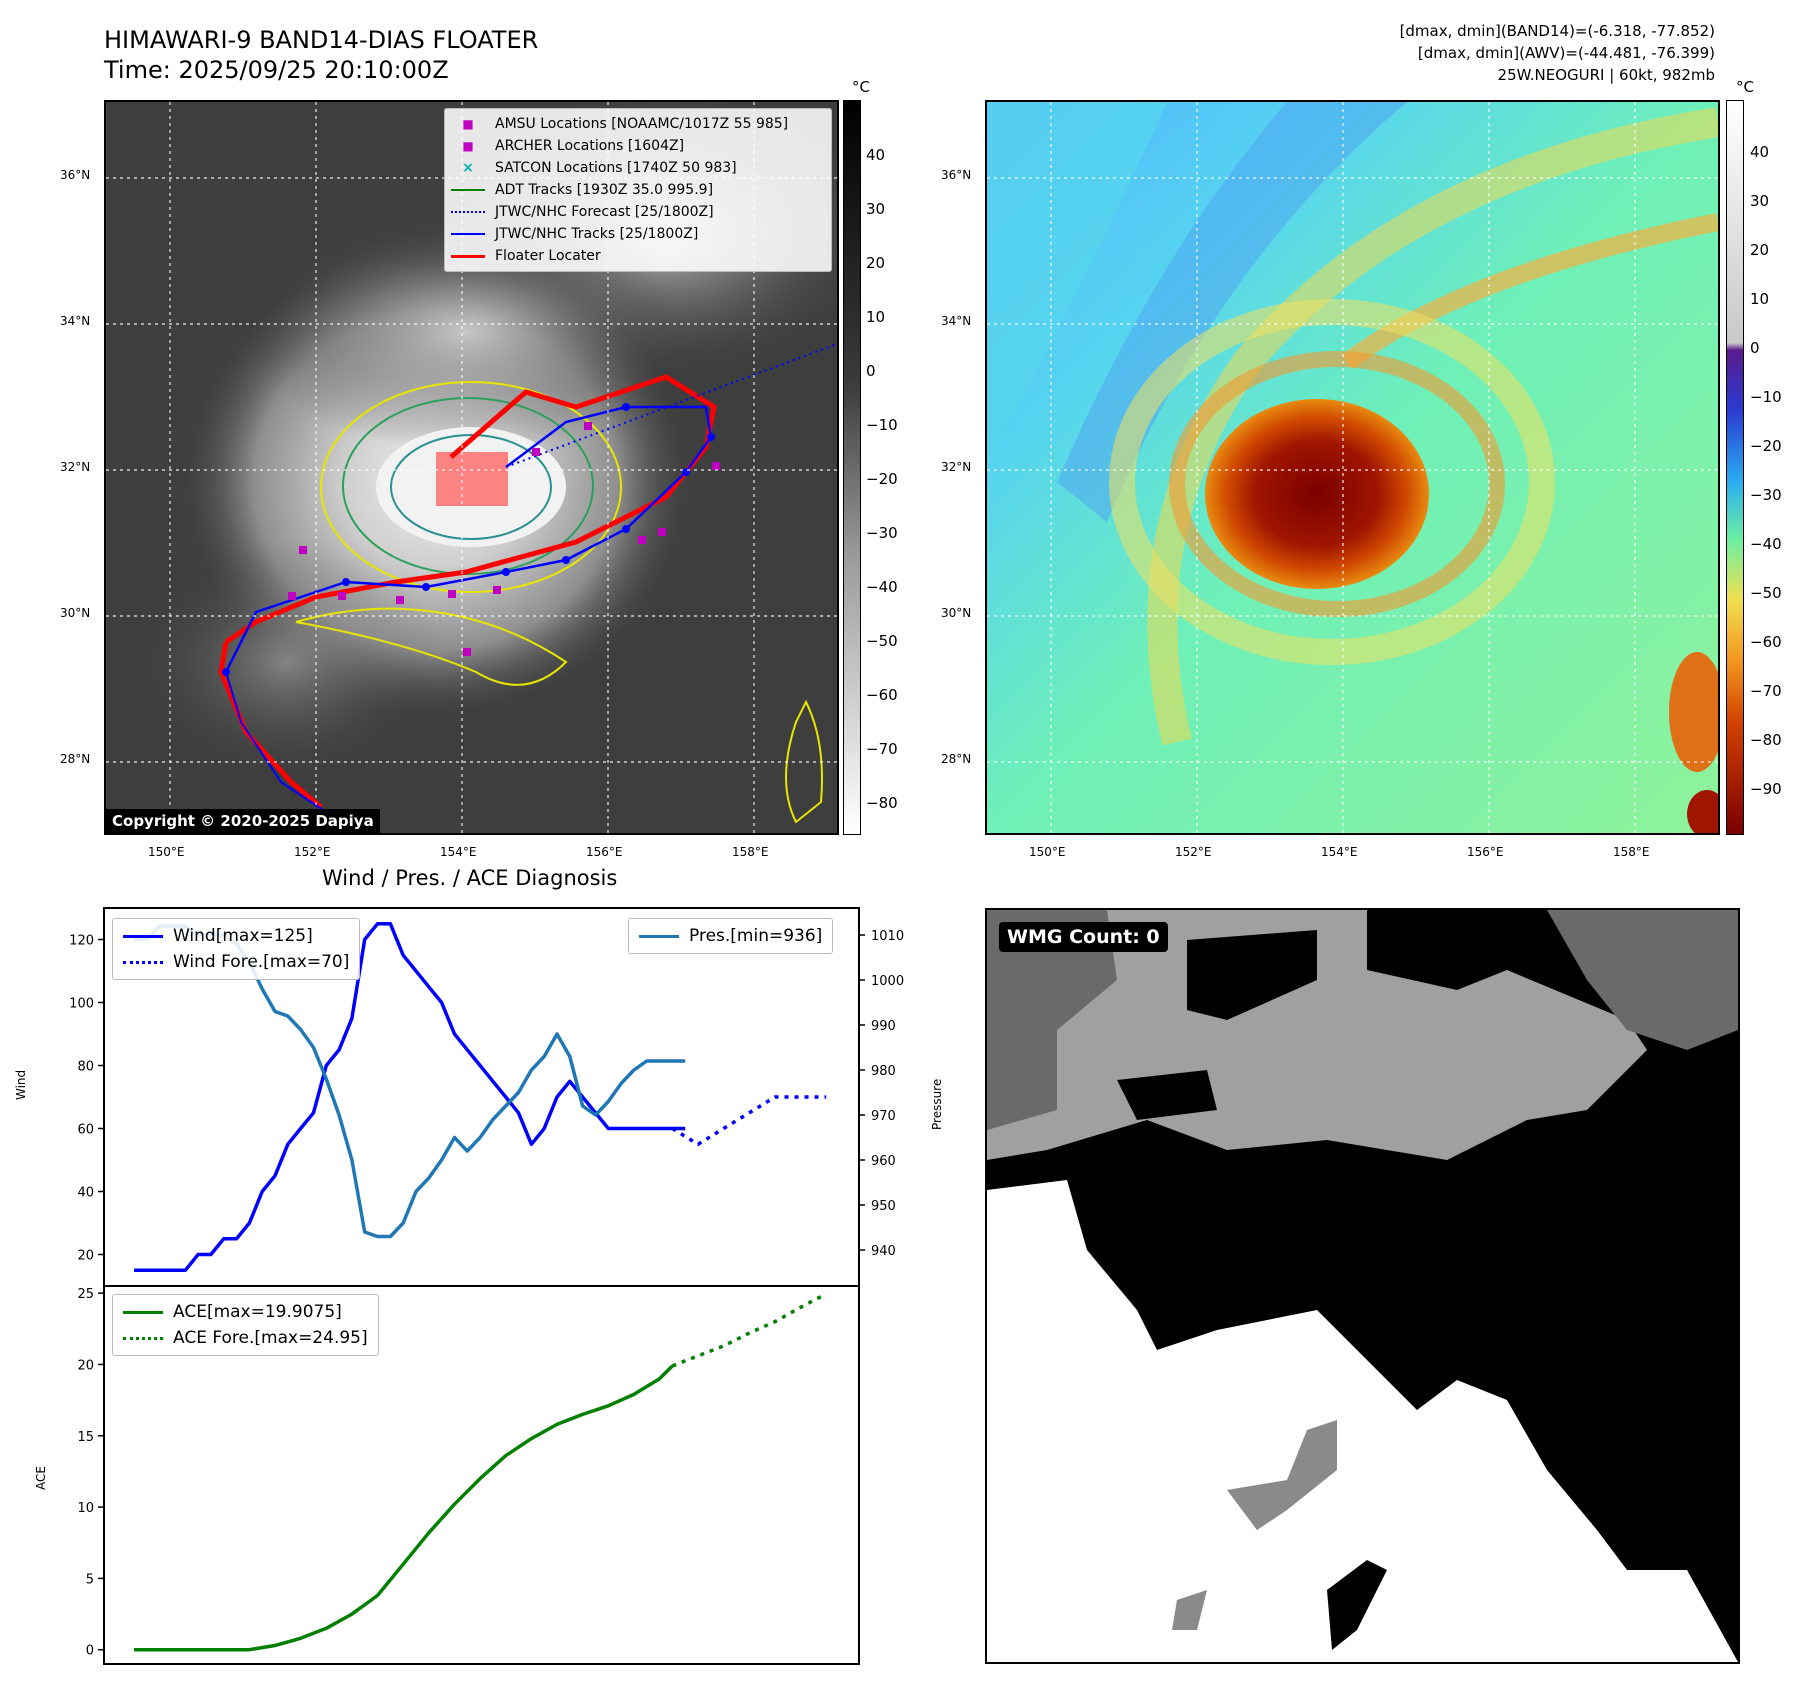 The image size is (1797, 1690). What do you see at coordinates (750, 852) in the screenshot?
I see `lon-tick: 158°E` at bounding box center [750, 852].